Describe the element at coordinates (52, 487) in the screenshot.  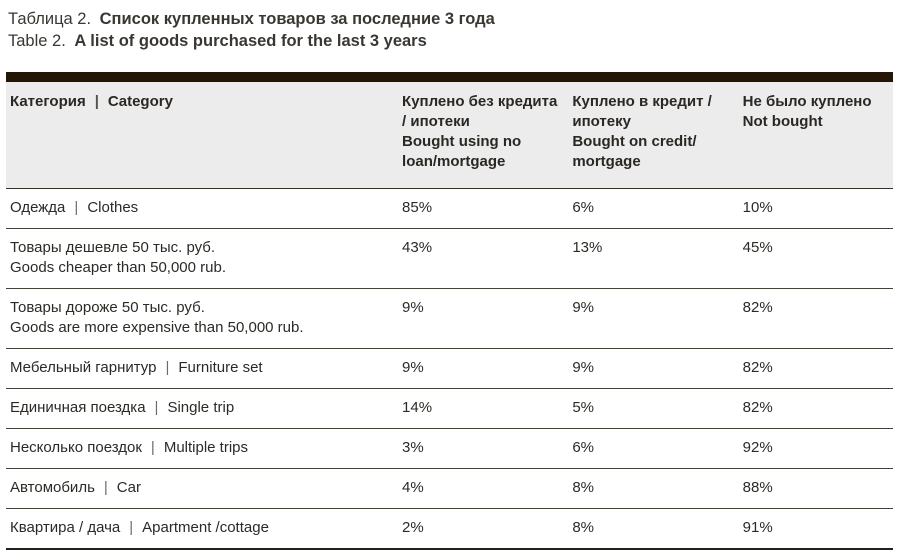
I see `category-ru: Автомобиль` at that location.